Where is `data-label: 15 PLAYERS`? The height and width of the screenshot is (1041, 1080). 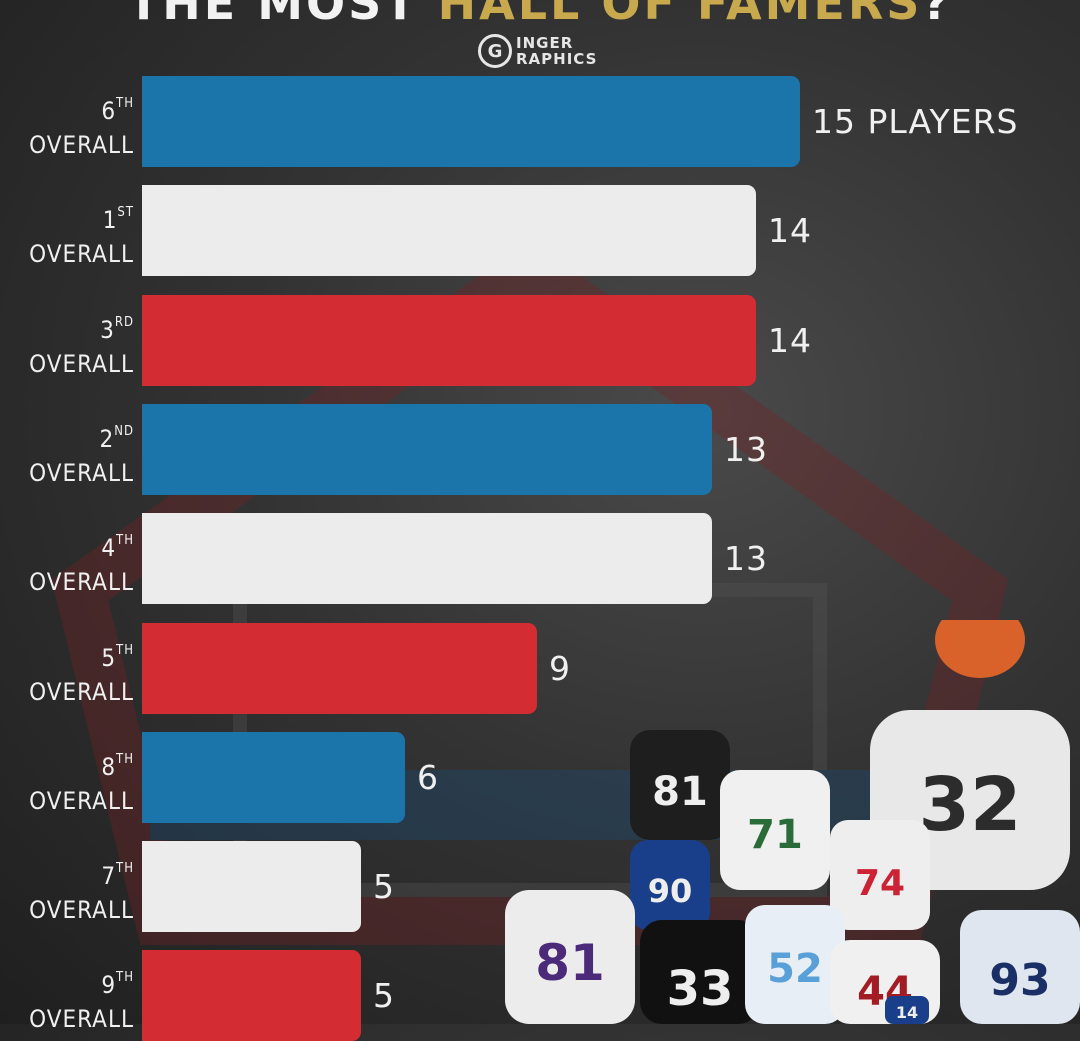
data-label: 15 PLAYERS is located at coordinates (915, 121).